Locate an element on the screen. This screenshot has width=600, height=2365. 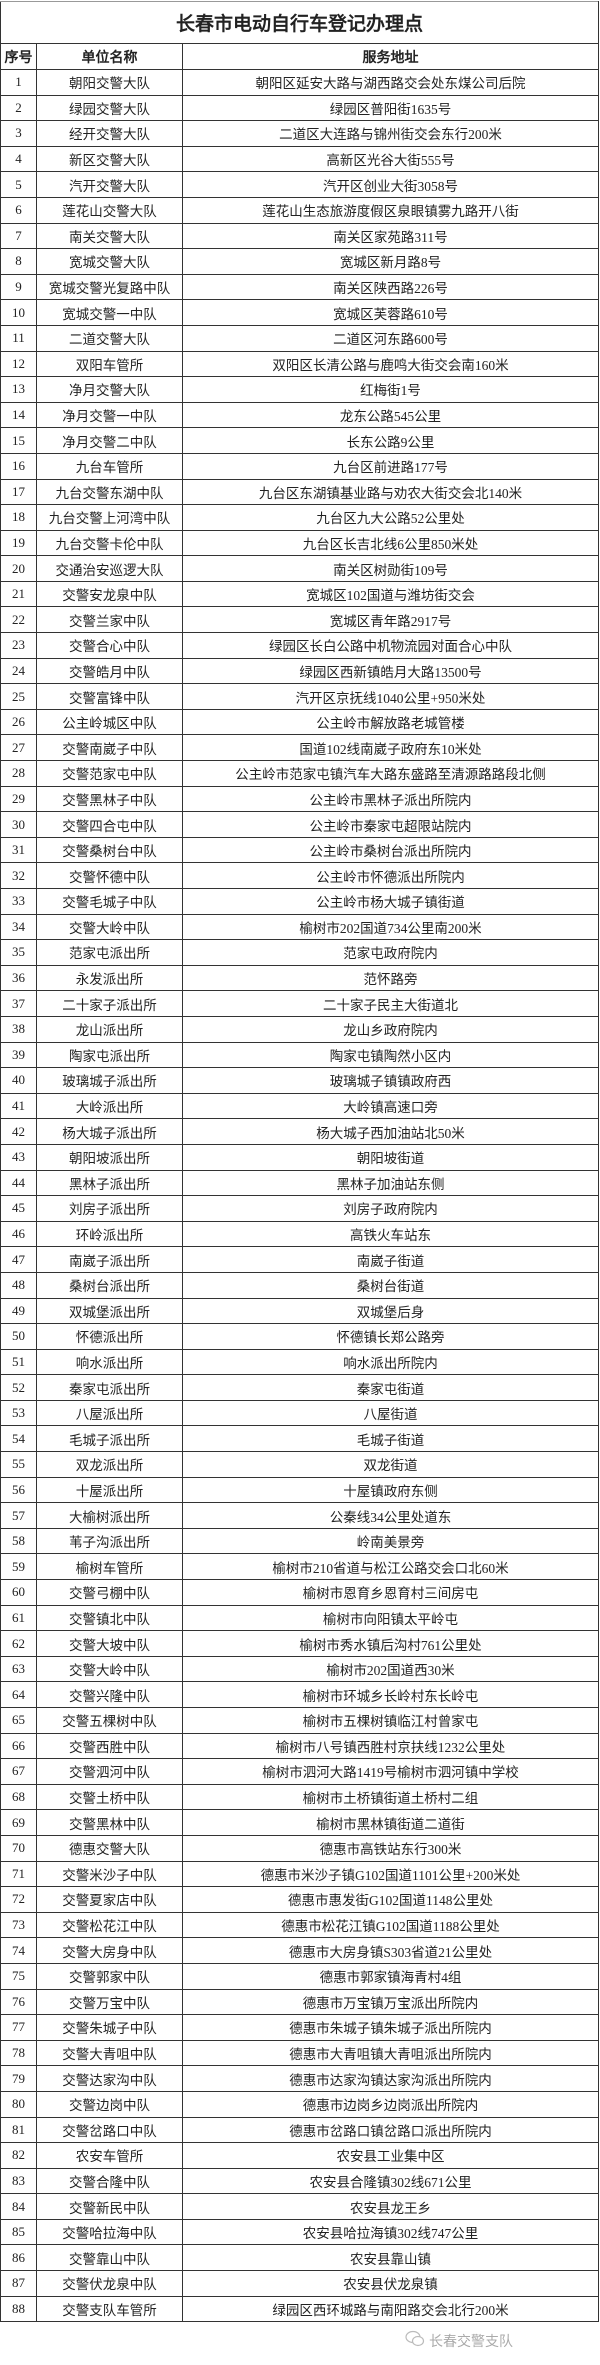
table-row: 34 交警大岭中队 榆树市202国道734公里南200米 is located at coordinates (299, 927).